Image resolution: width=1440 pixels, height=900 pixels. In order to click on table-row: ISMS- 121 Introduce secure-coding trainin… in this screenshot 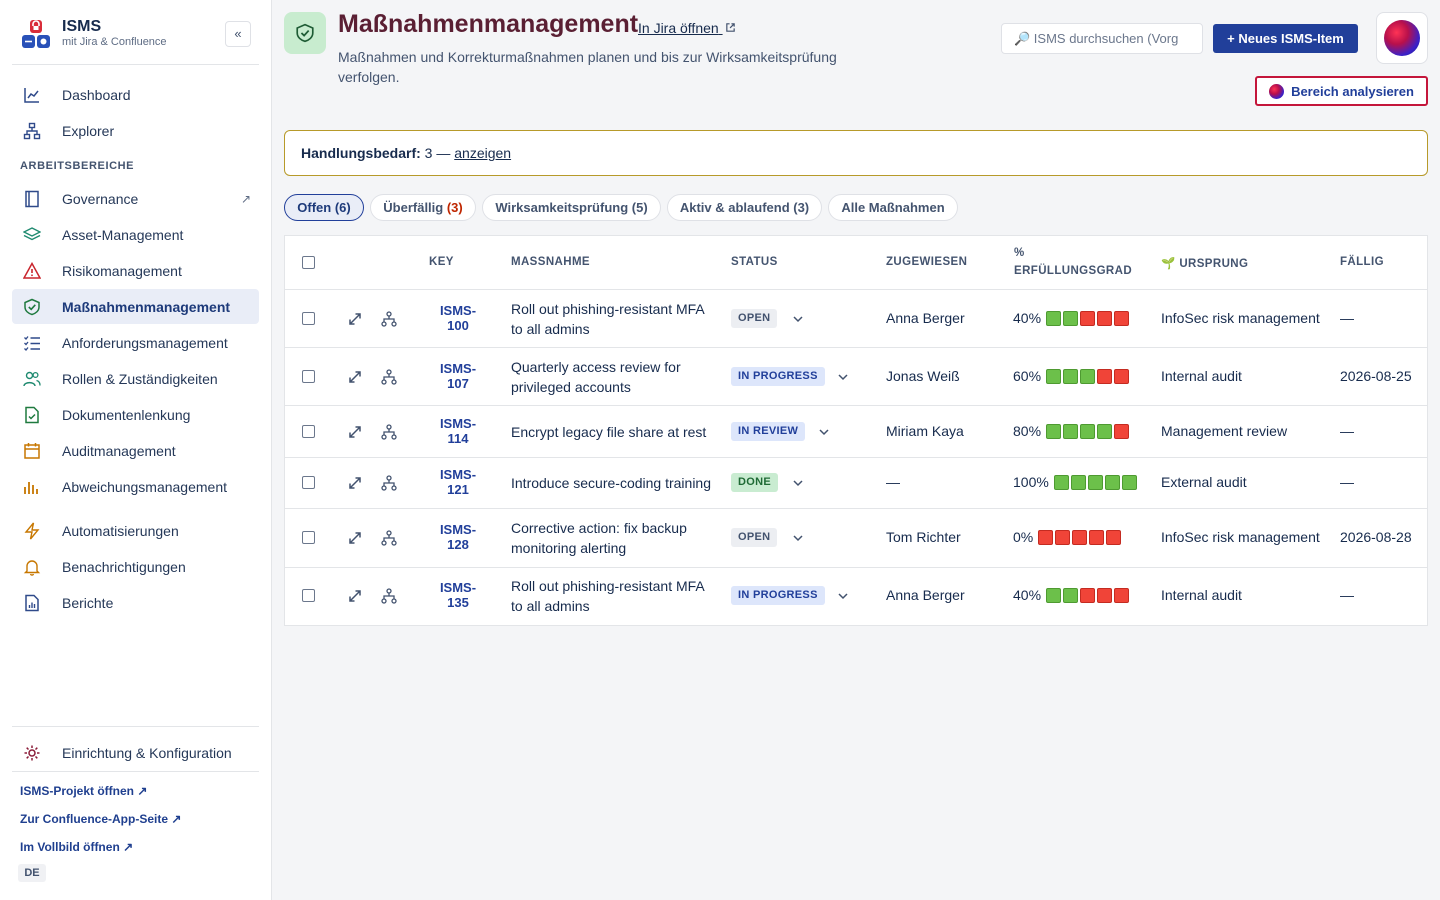, I will do `click(856, 483)`.